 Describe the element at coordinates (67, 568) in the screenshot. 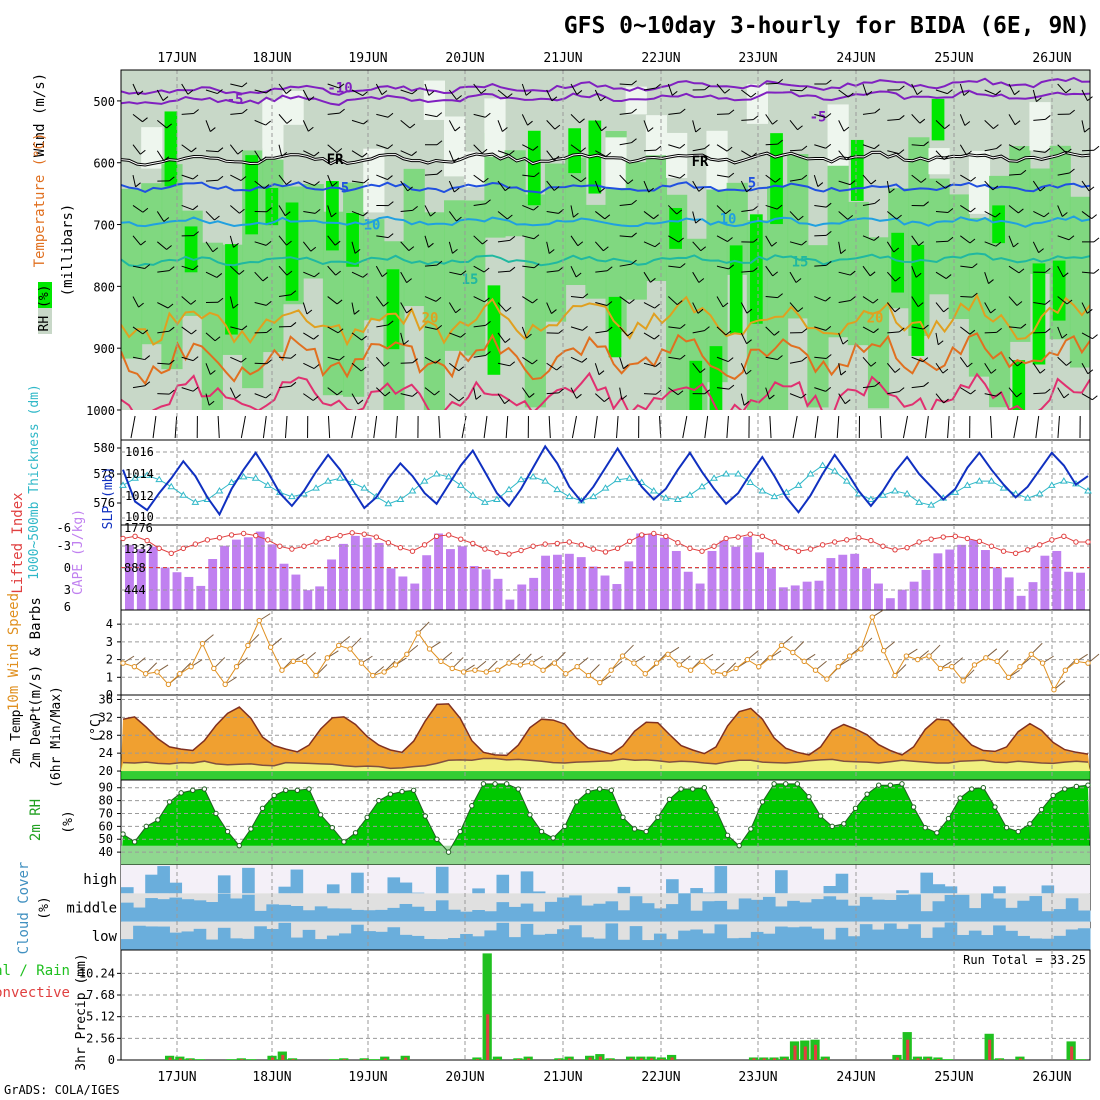

I see `li-tick-label: 0` at that location.